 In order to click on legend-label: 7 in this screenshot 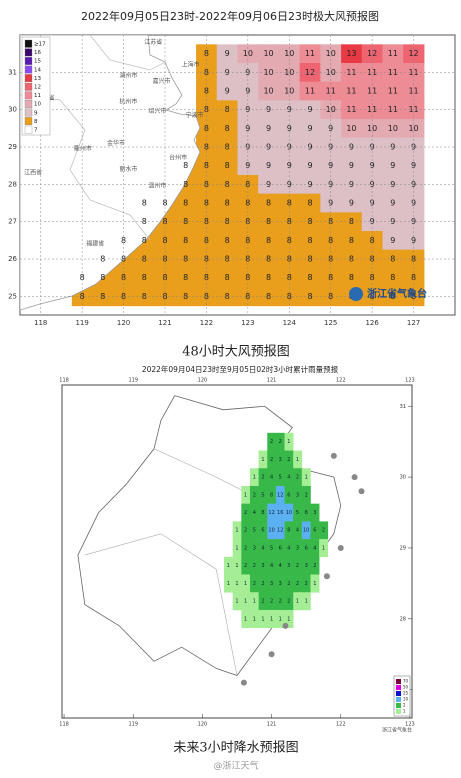, I will do `click(36, 131)`.